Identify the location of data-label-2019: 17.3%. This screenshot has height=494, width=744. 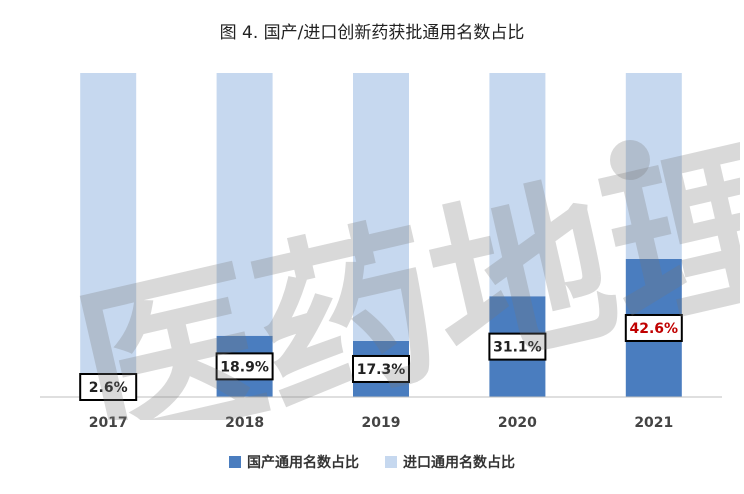
(381, 368).